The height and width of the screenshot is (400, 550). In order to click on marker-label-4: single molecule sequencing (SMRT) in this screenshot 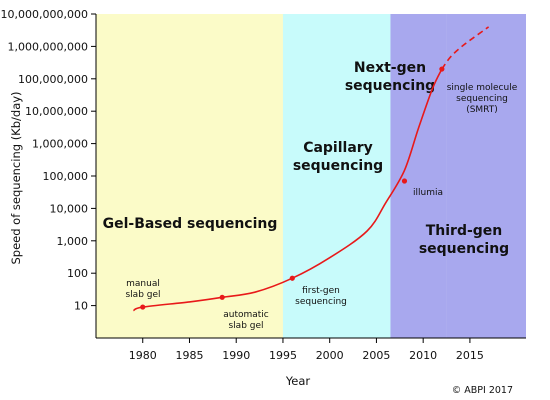, I will do `click(482, 99)`.